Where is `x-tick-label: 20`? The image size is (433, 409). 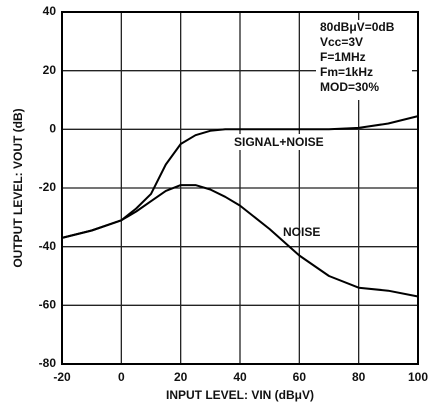 x-tick-label: 20 is located at coordinates (181, 377).